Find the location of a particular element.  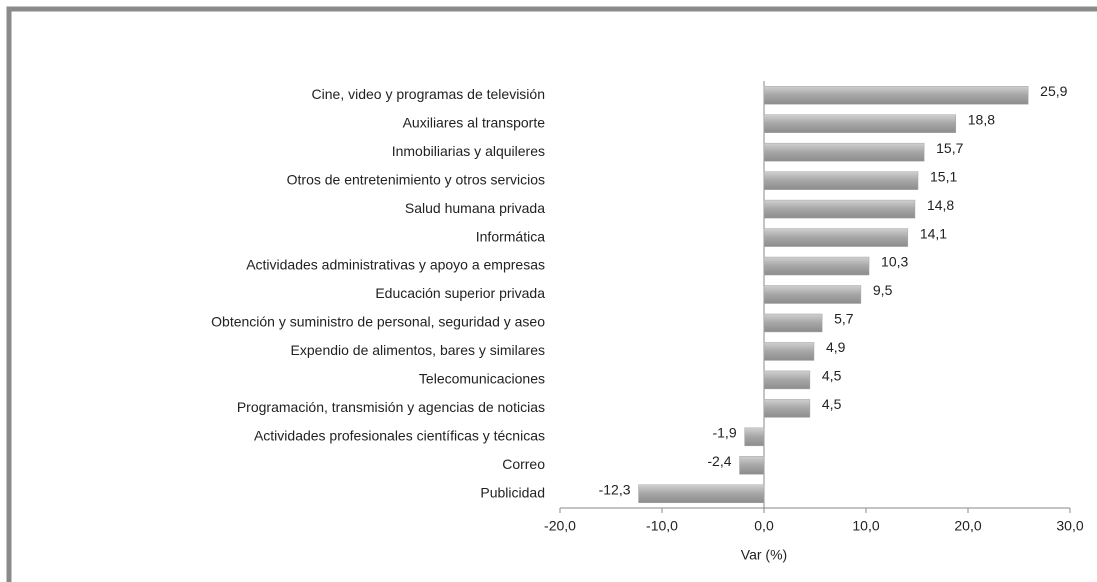

value-label: 14,1 is located at coordinates (933, 233).